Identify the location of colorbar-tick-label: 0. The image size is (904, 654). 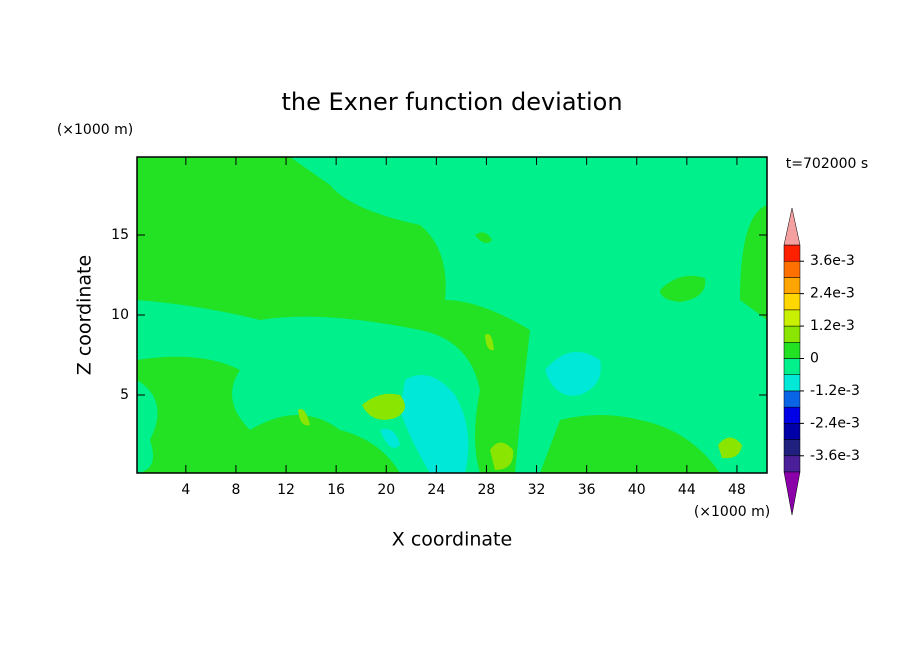
(814, 359).